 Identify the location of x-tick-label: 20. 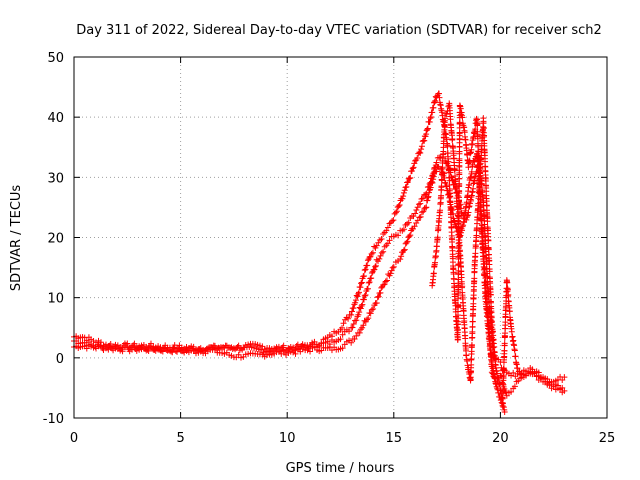
(500, 438).